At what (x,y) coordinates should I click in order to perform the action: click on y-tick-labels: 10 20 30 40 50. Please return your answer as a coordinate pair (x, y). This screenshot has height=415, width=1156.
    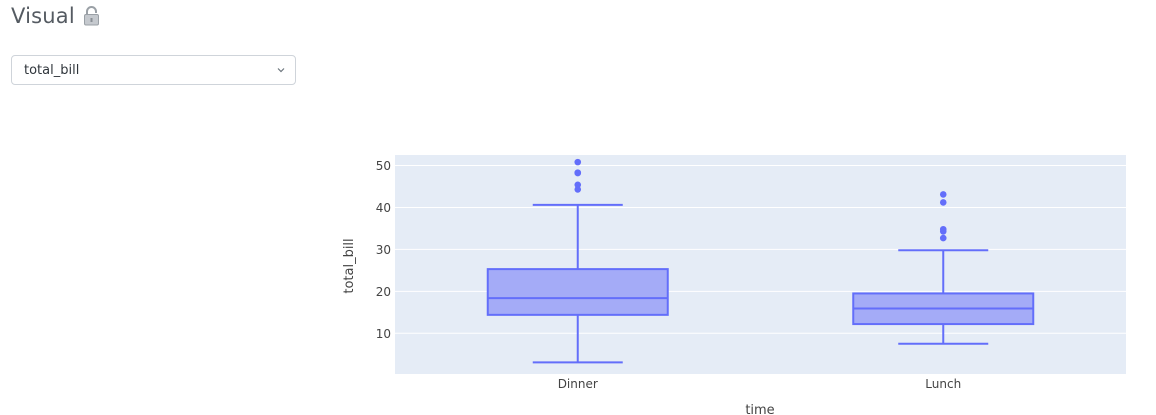
    Looking at the image, I should click on (383, 250).